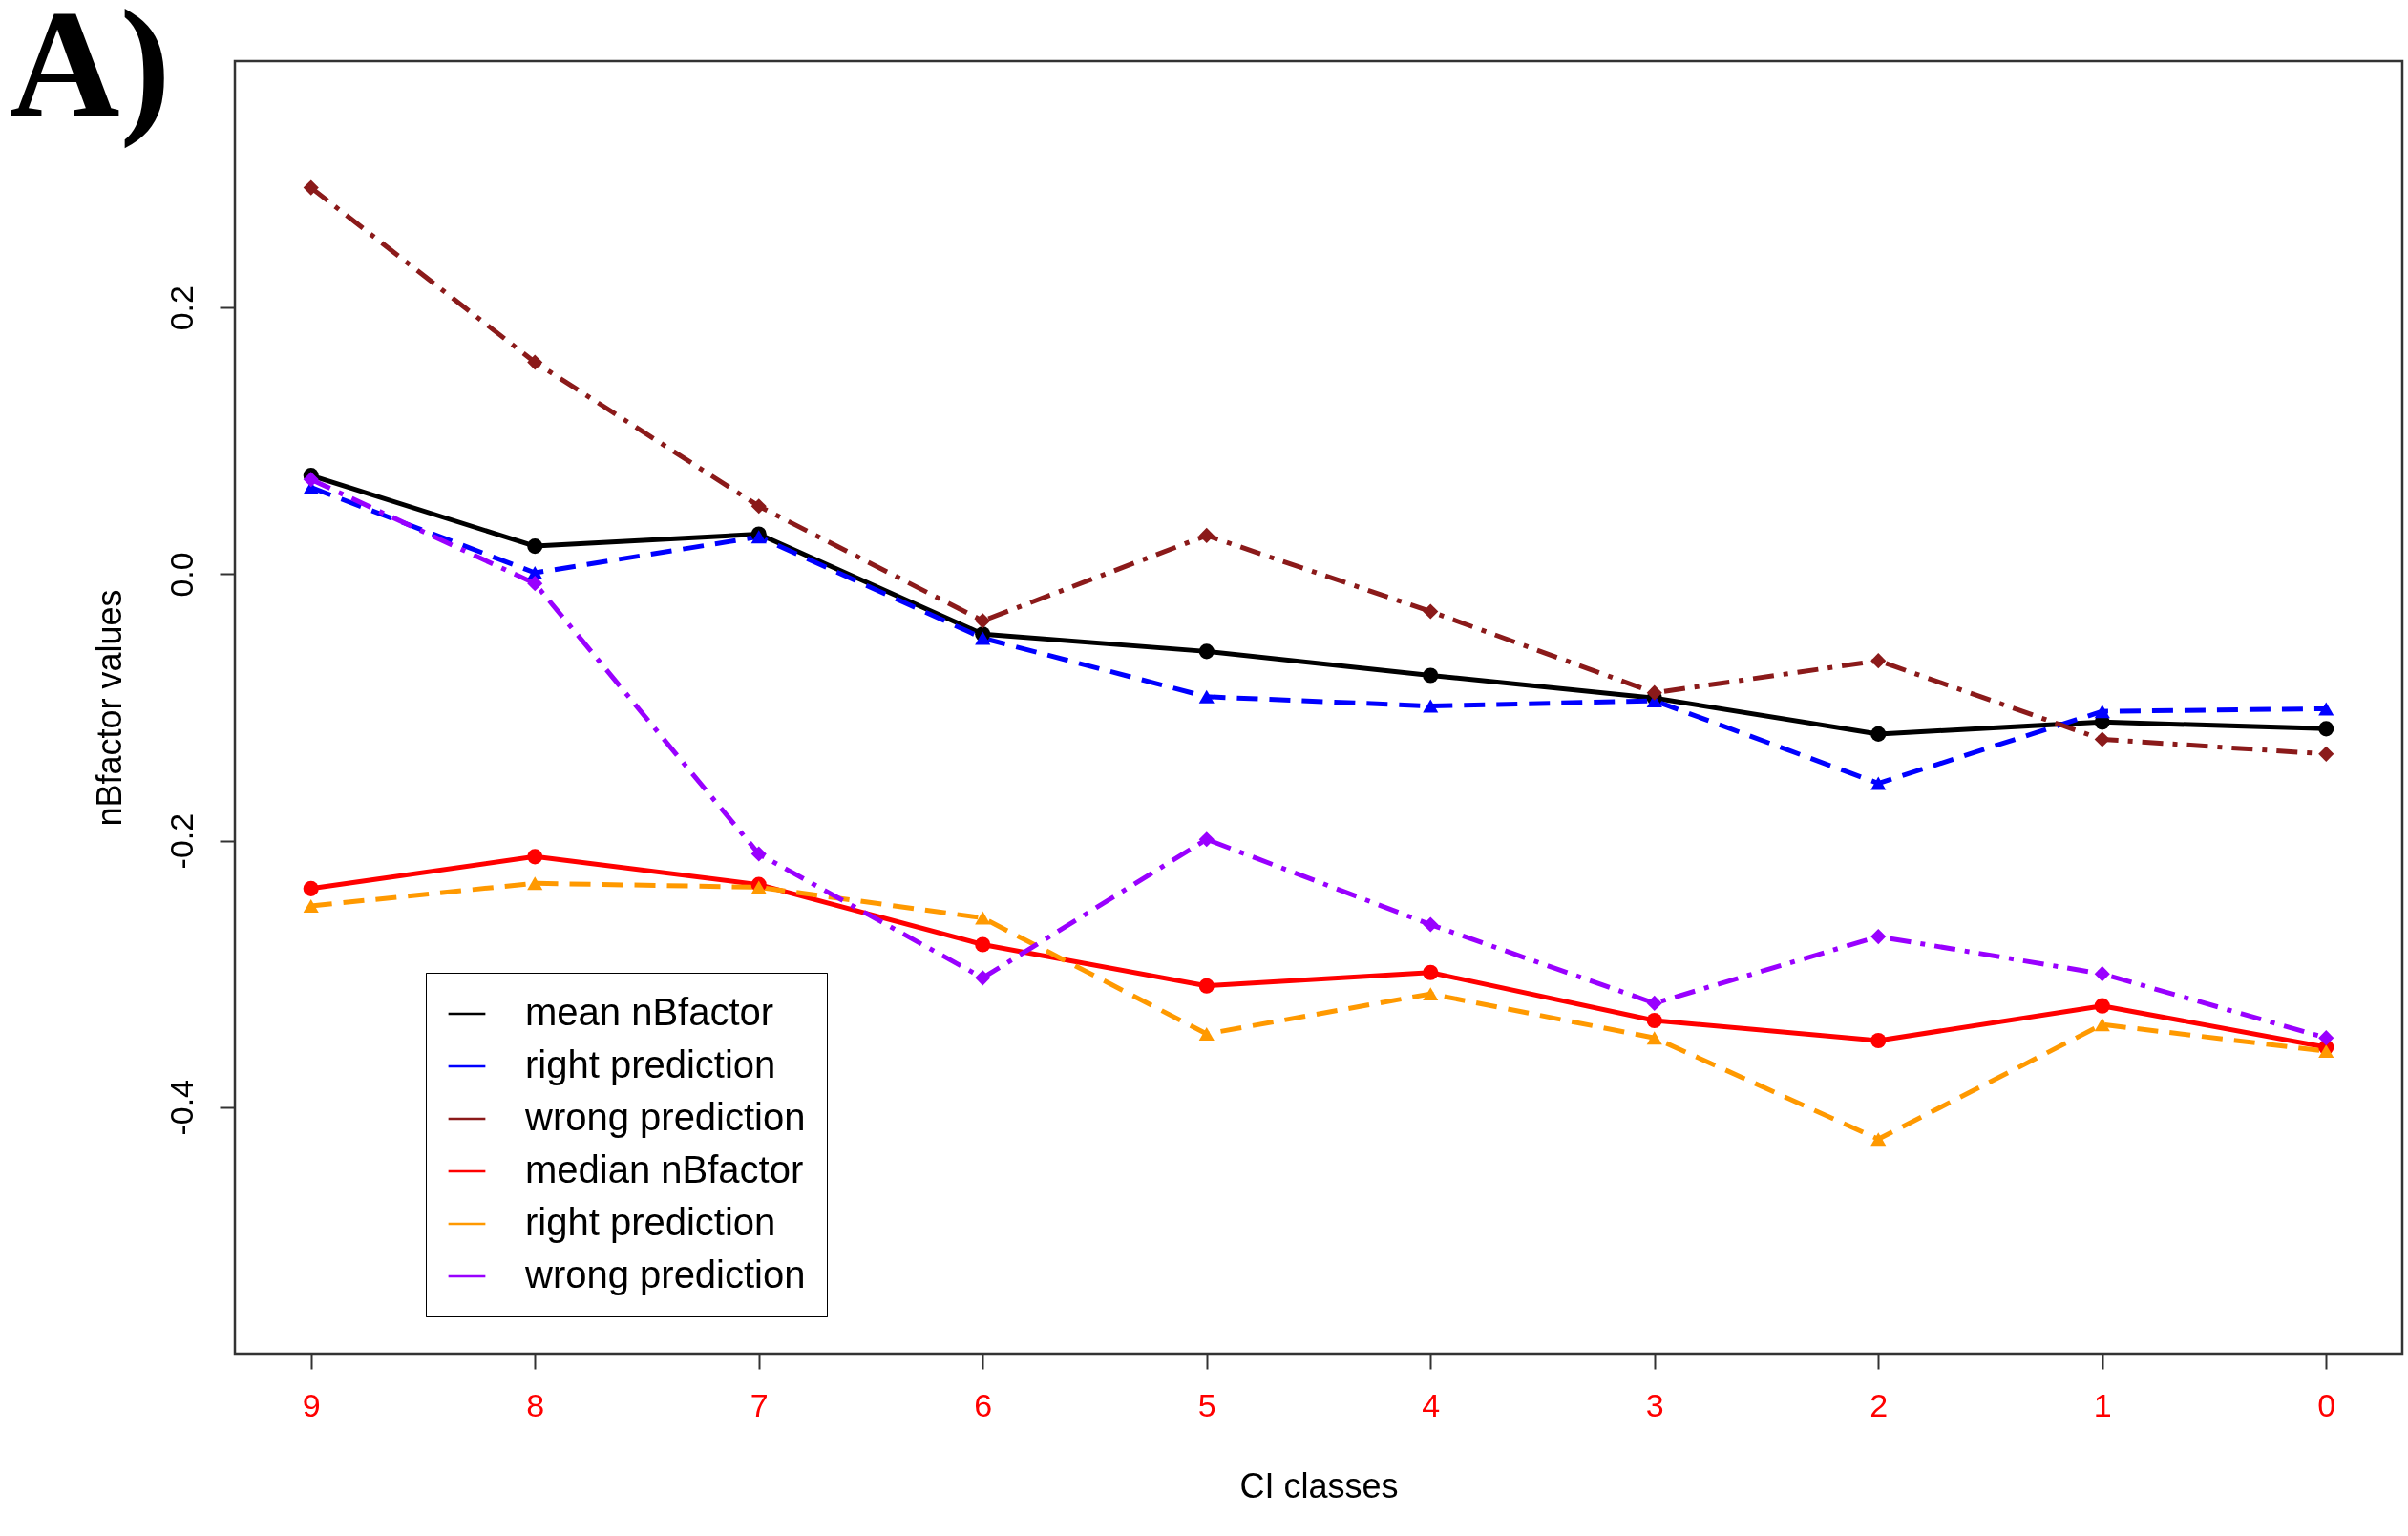  I want to click on x-tick-label: 8, so click(535, 1405).